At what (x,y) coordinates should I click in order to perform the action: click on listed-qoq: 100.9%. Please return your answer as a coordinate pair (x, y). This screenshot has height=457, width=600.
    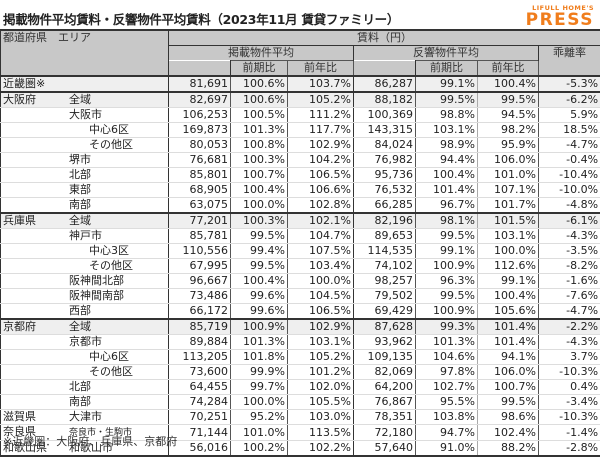
    Looking at the image, I should click on (259, 327).